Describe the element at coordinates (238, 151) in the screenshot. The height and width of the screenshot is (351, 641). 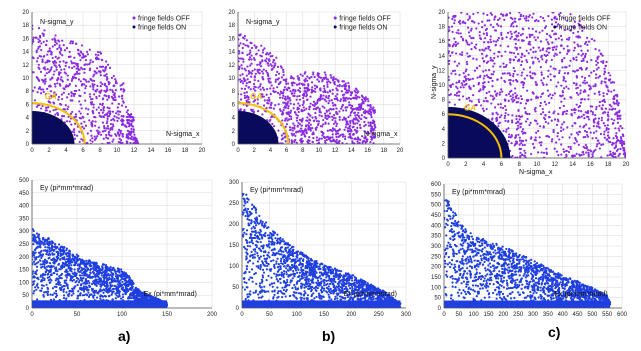
I see `x-tick-label: 0` at that location.